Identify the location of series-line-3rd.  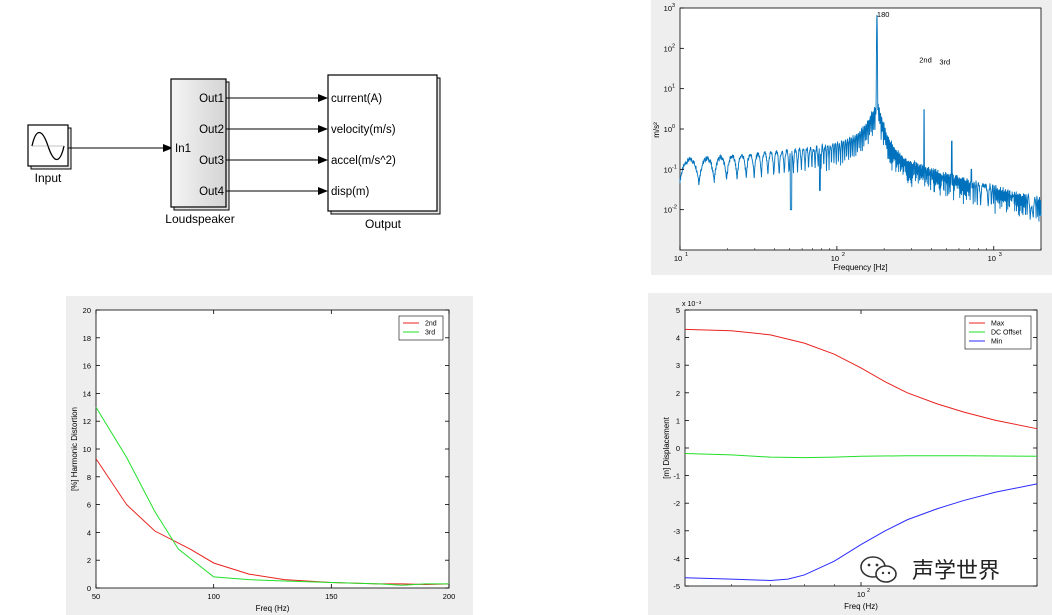
(272, 496).